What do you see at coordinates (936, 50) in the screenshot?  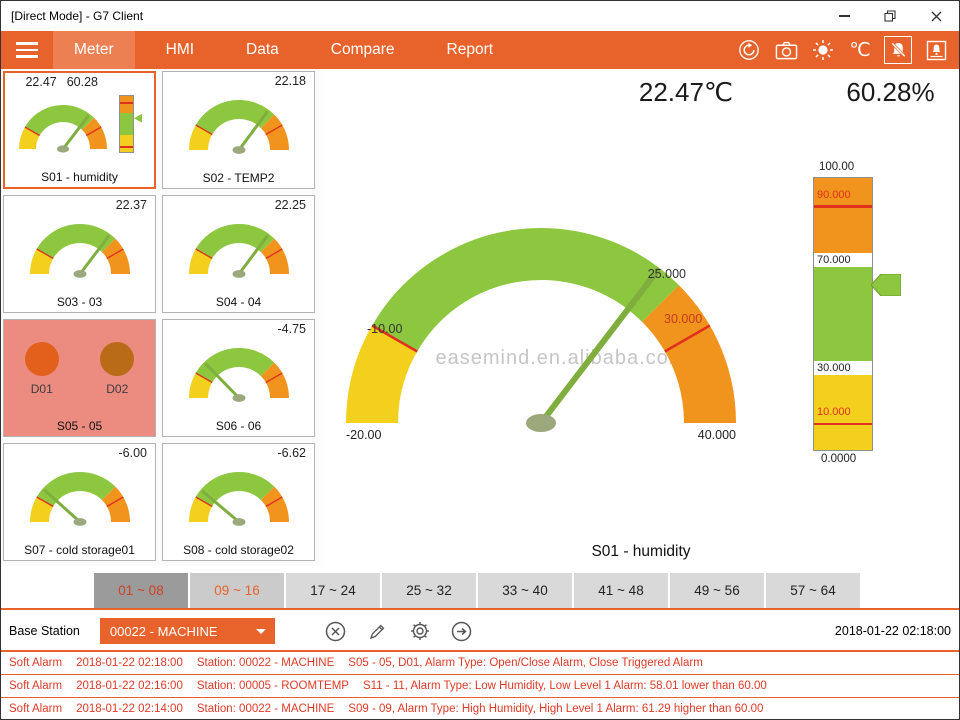 I see `alarm-panel-icon` at bounding box center [936, 50].